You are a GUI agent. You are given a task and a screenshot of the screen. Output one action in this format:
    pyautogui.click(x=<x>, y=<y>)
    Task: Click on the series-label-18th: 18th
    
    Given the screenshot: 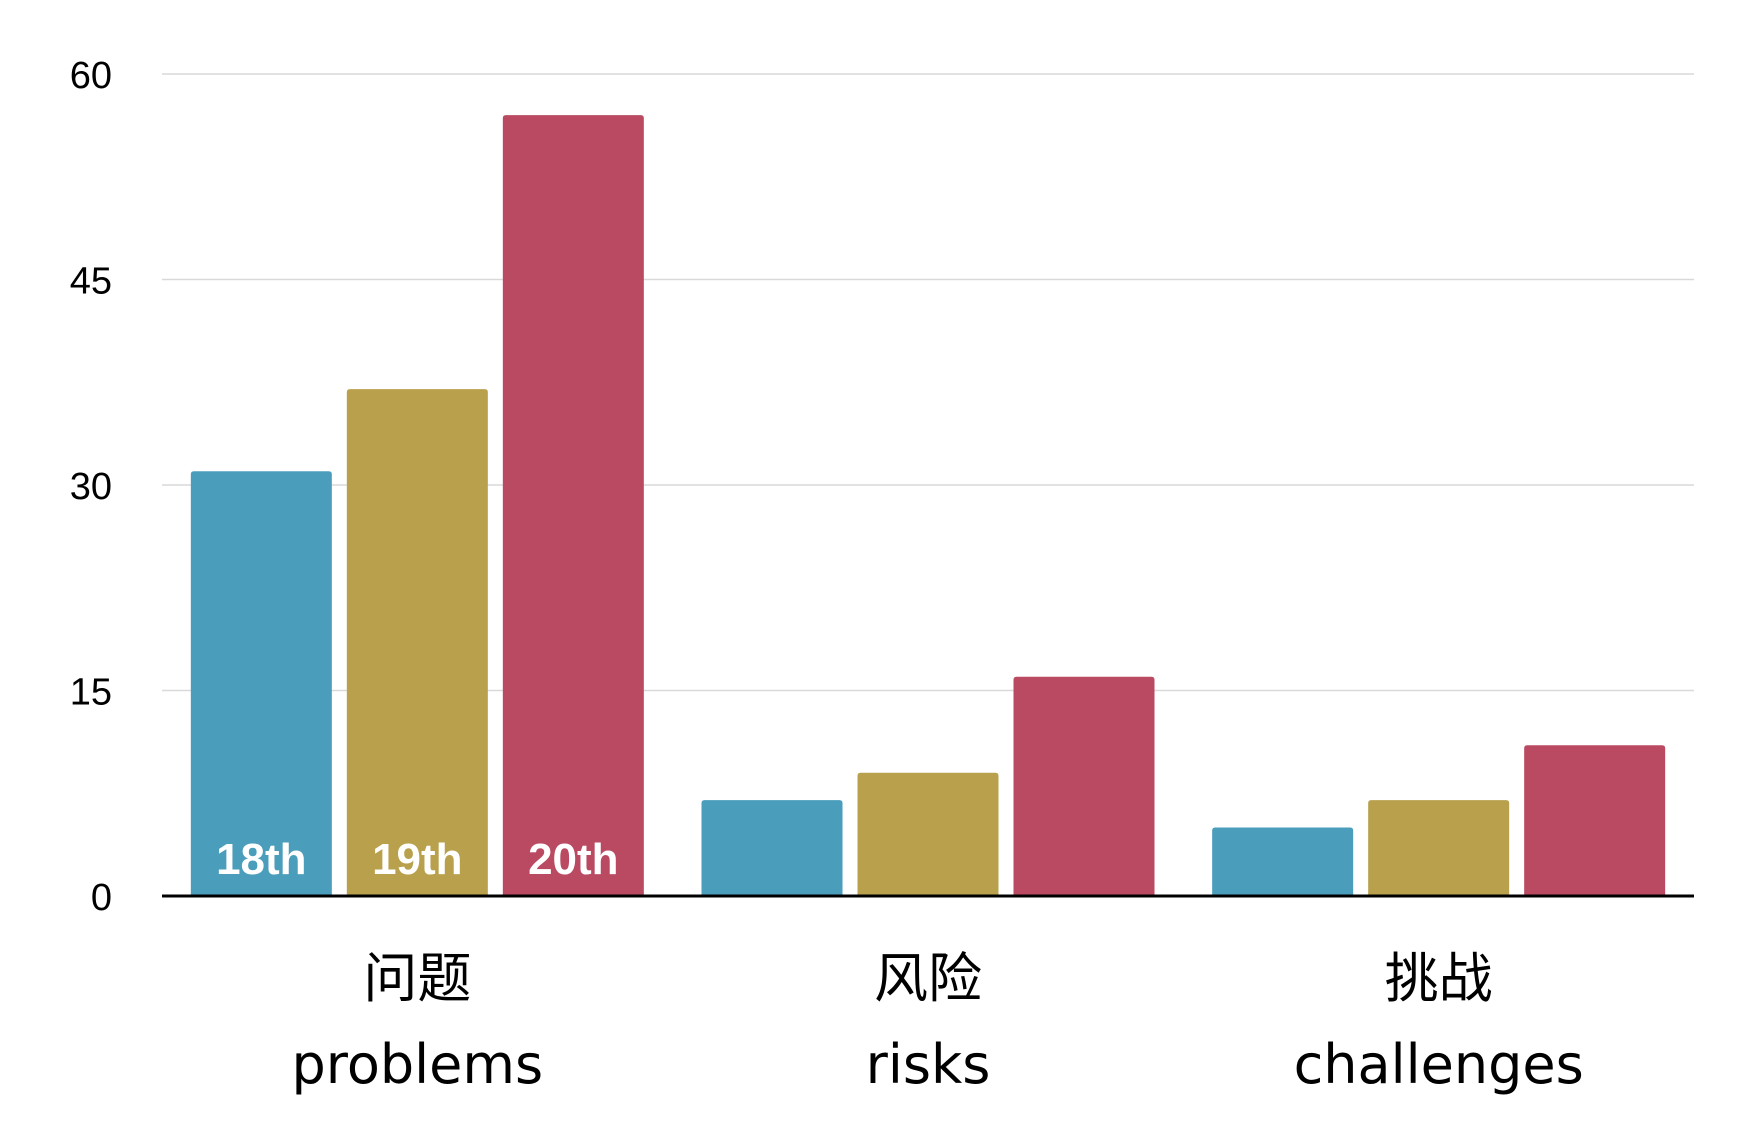 What is the action you would take?
    pyautogui.click(x=261, y=859)
    